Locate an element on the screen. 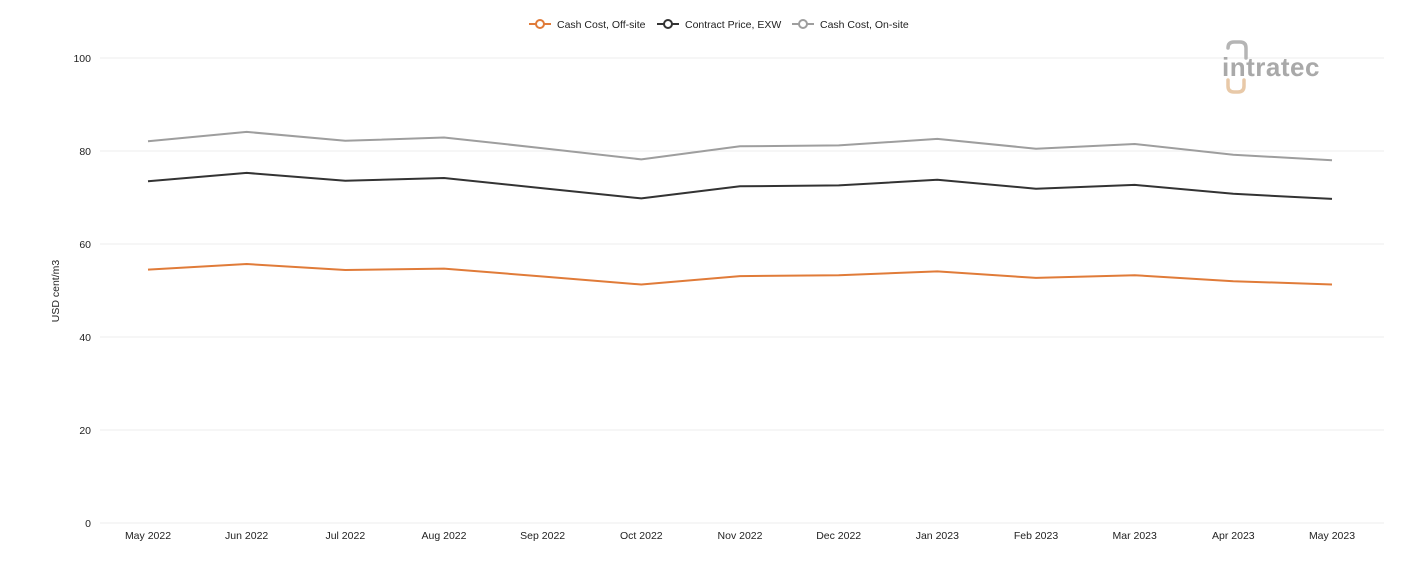 This screenshot has height=561, width=1401. y-tick-label: 60 is located at coordinates (85, 245).